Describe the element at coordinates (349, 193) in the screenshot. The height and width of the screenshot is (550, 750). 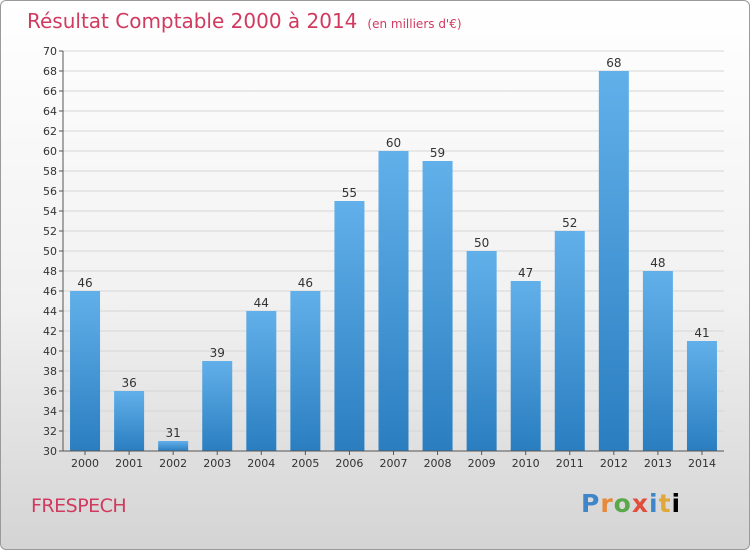
I see `data-label-2006: 55` at that location.